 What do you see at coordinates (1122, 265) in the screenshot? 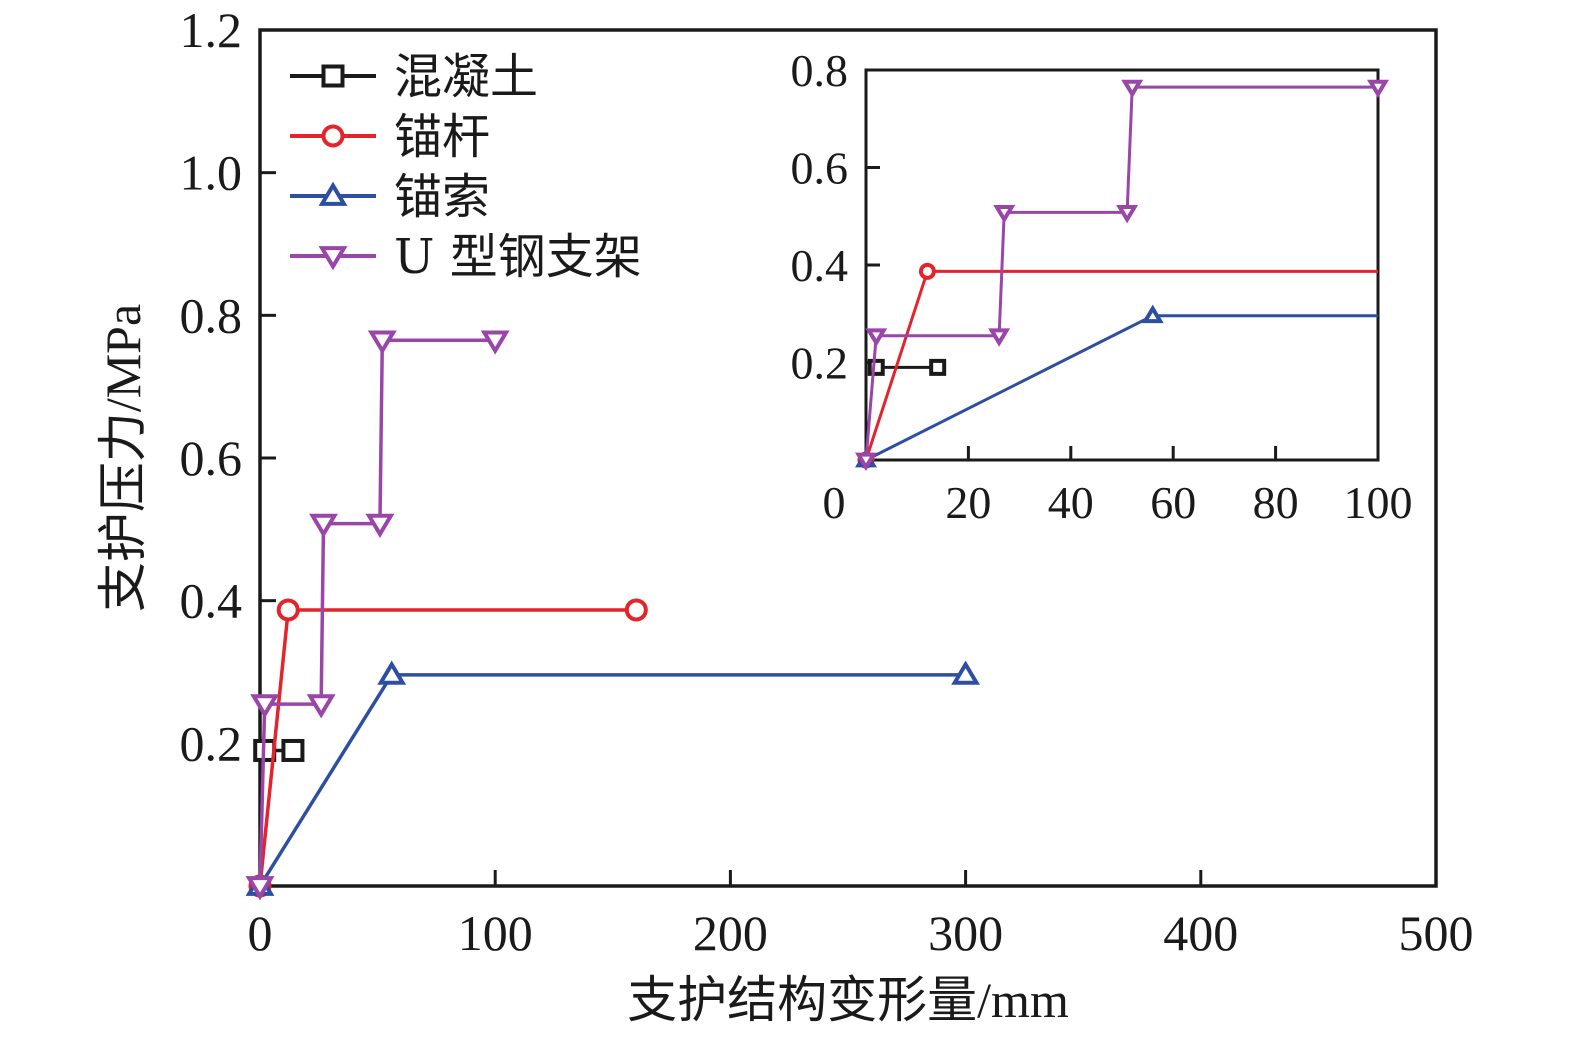
I see `inset-frame` at bounding box center [1122, 265].